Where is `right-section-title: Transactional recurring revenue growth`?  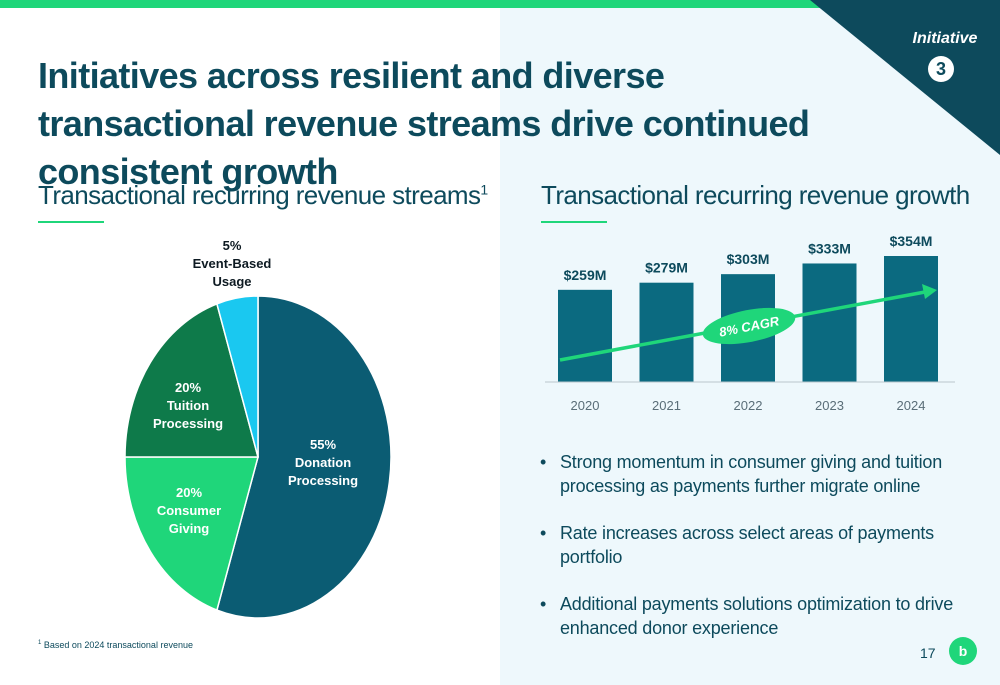 right-section-title: Transactional recurring revenue growth is located at coordinates (755, 195).